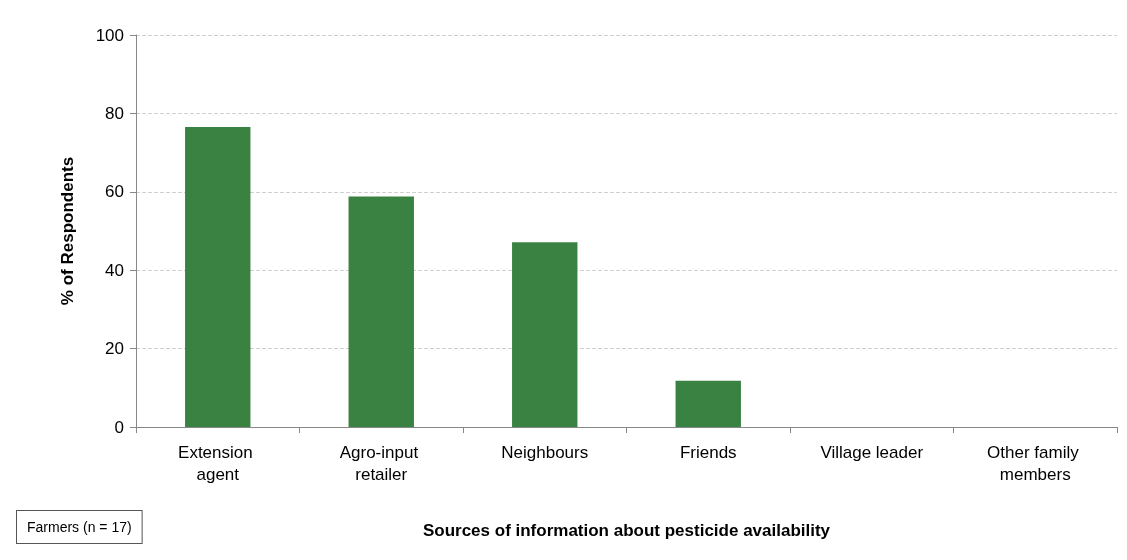 This screenshot has height=560, width=1127. Describe the element at coordinates (114, 349) in the screenshot. I see `y-tick-label: 20` at that location.